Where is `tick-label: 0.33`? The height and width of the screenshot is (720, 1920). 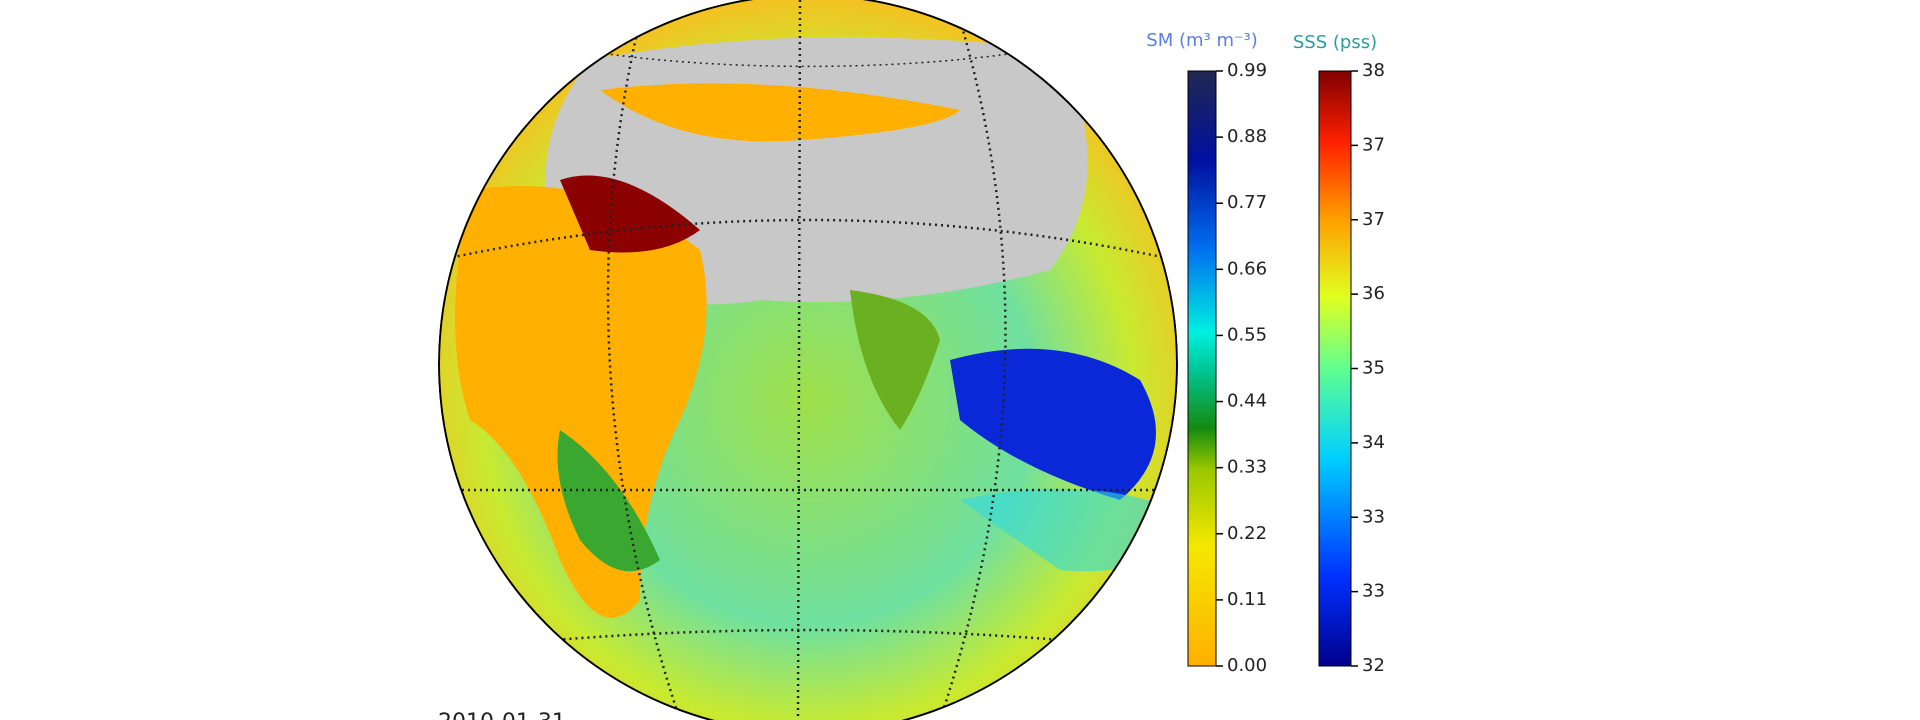 tick-label: 0.33 is located at coordinates (1247, 467).